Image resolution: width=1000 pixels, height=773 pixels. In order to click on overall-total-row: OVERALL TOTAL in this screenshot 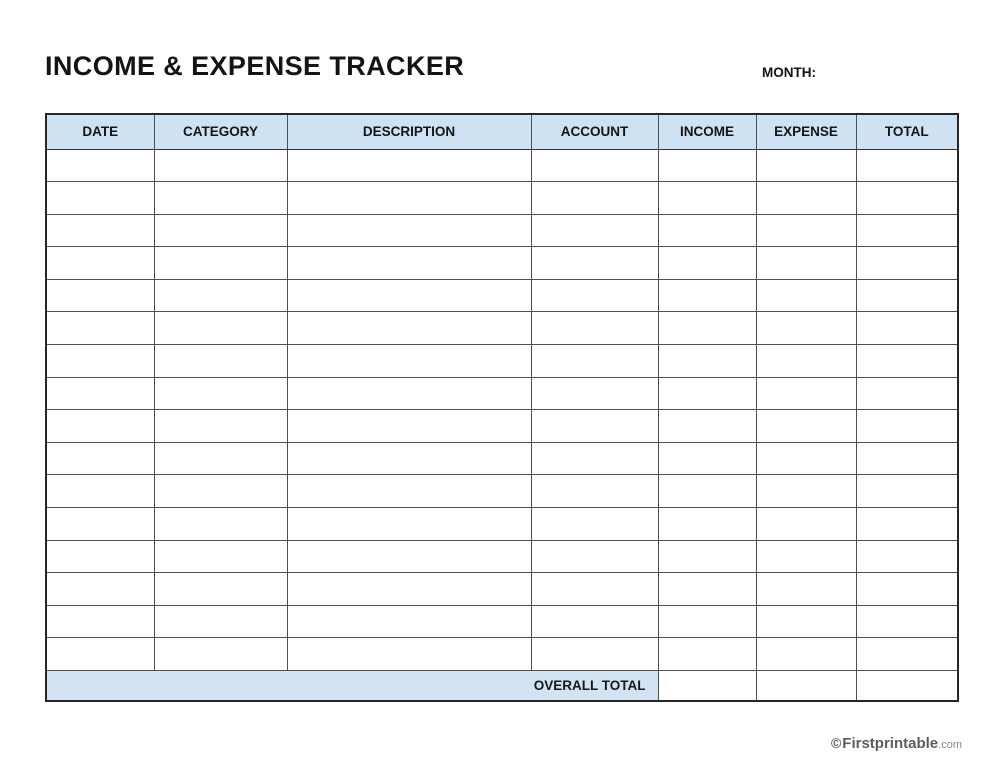, I will do `click(502, 685)`.